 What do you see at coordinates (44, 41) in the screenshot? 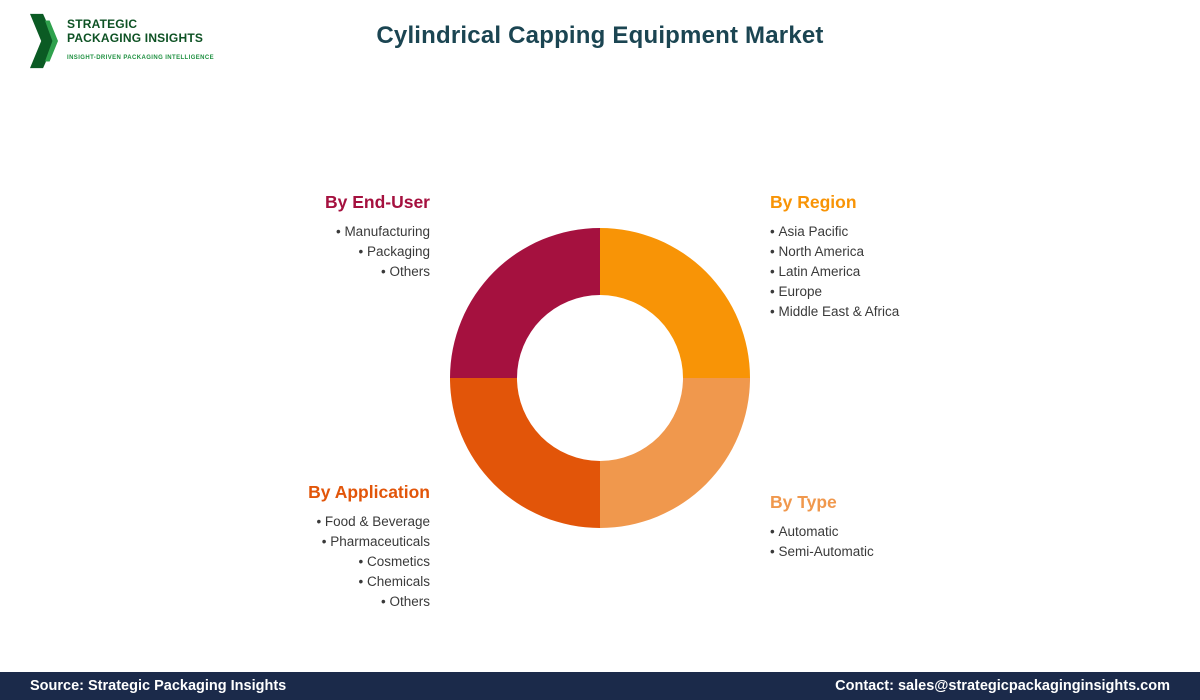
I see `brand-logo-icon` at bounding box center [44, 41].